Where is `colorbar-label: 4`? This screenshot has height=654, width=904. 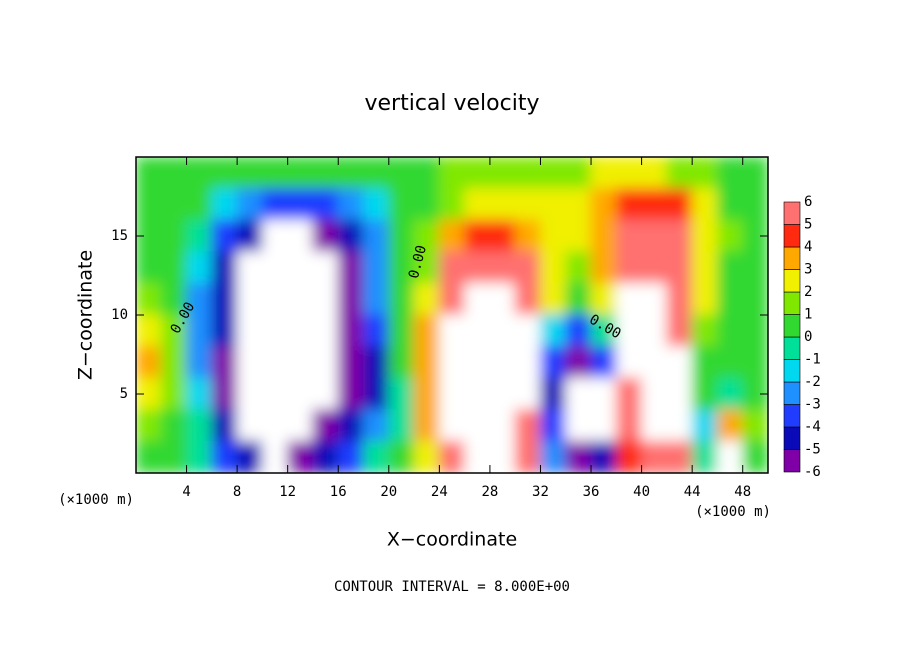
colorbar-label: 4 is located at coordinates (808, 247).